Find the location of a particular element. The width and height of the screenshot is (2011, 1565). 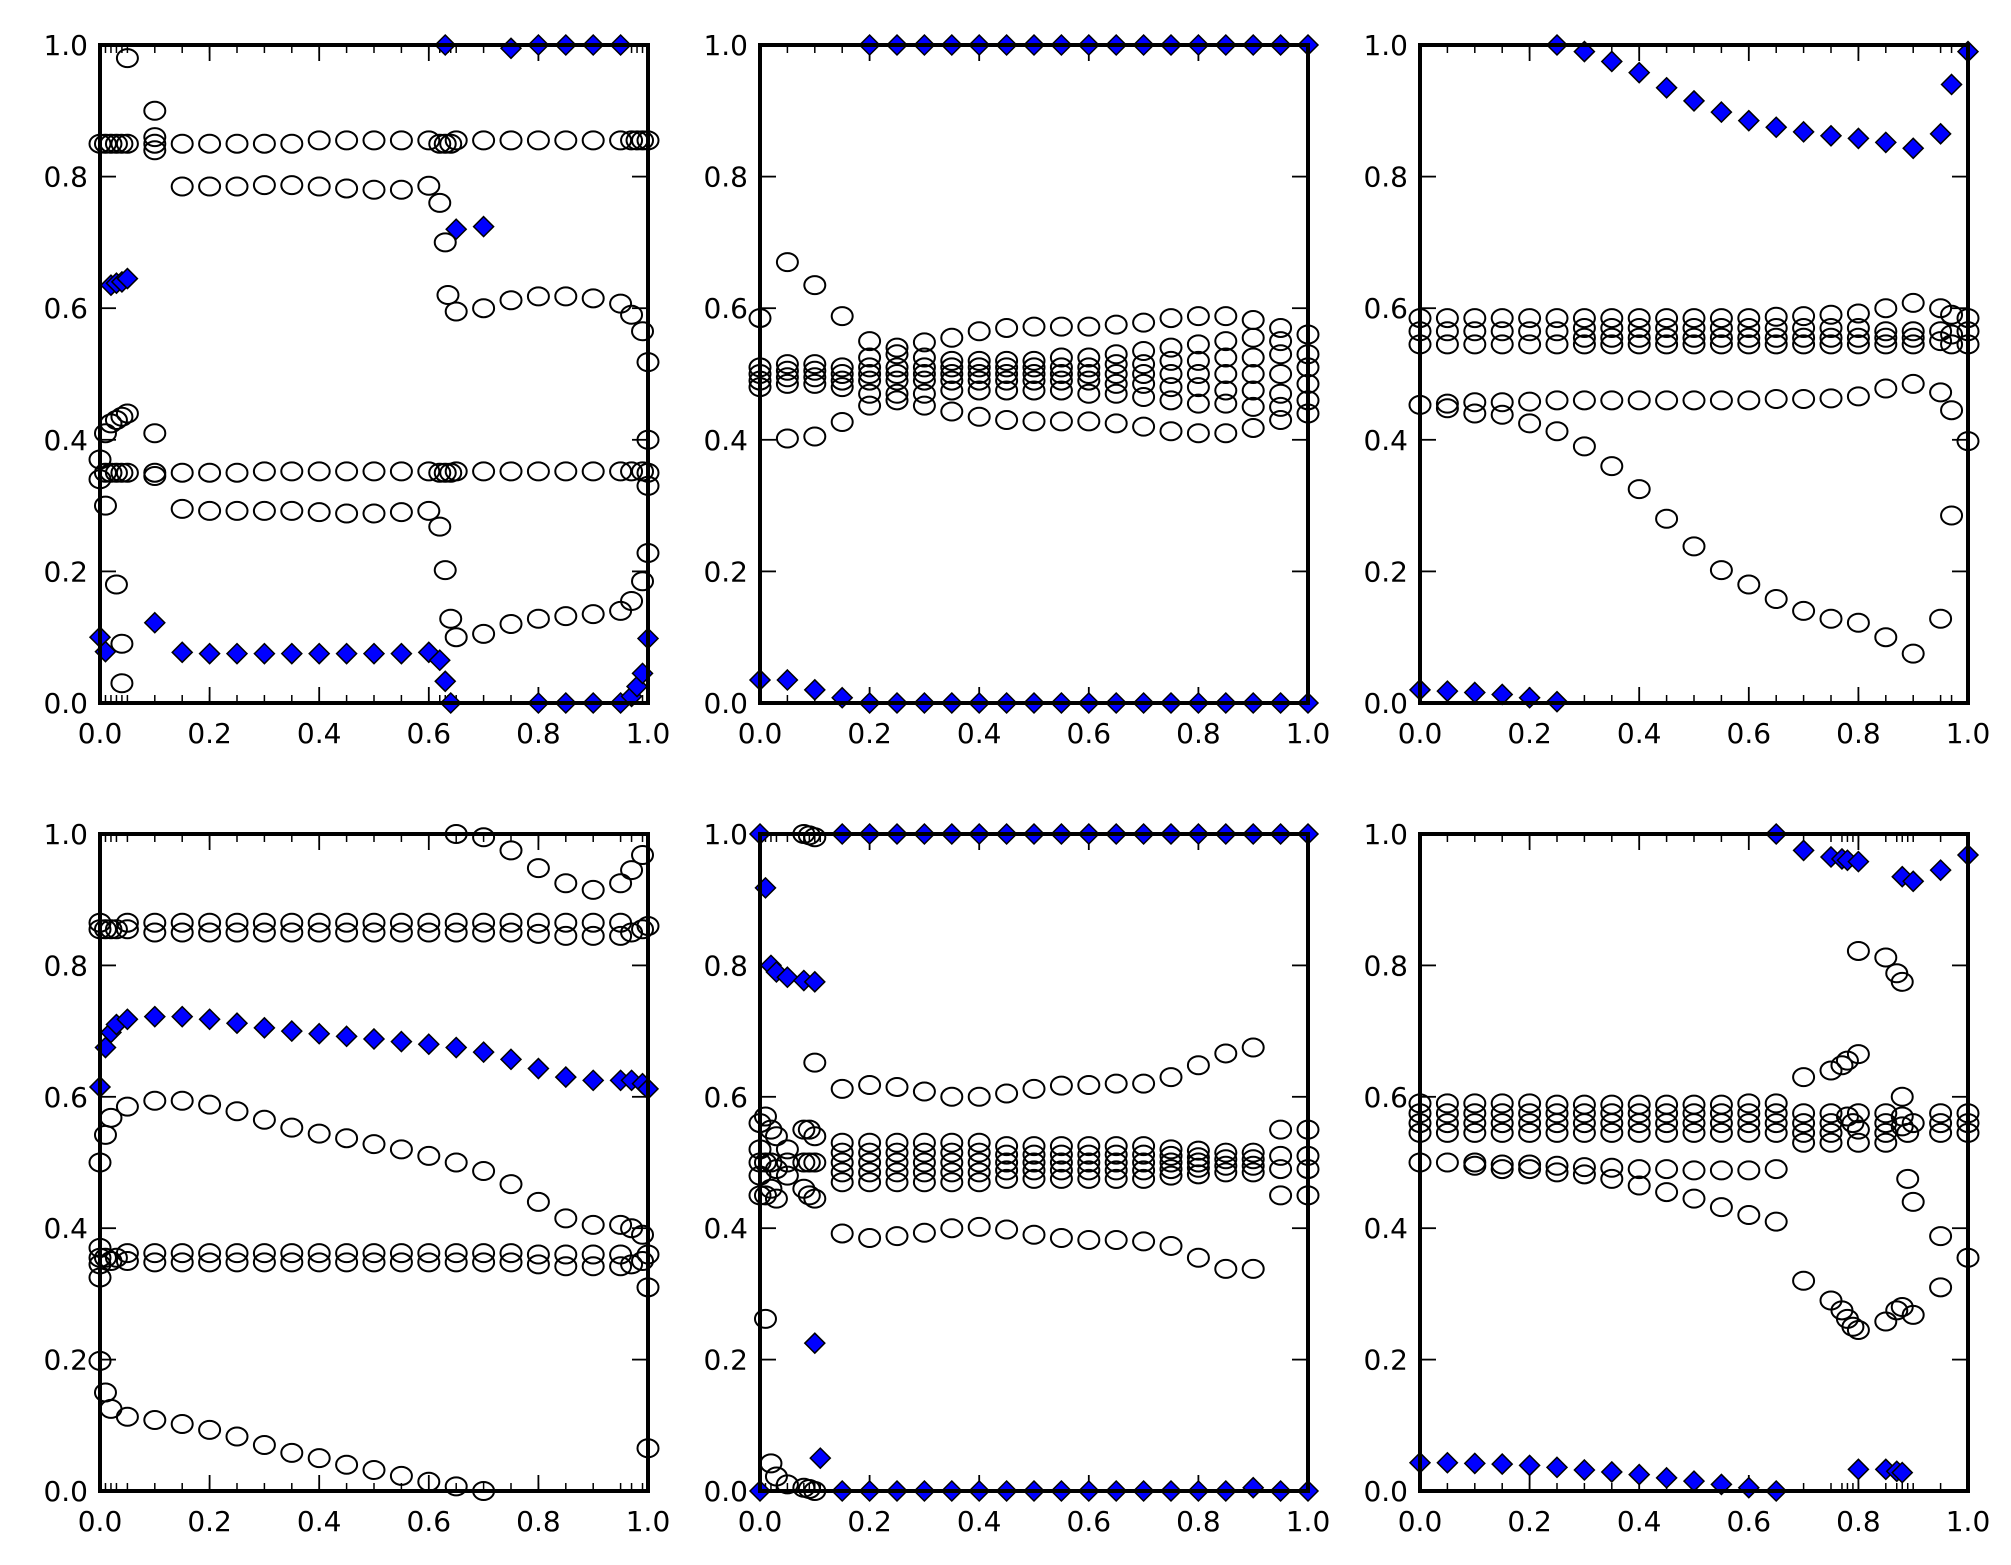

minor-ticks is located at coordinates (374, 374).